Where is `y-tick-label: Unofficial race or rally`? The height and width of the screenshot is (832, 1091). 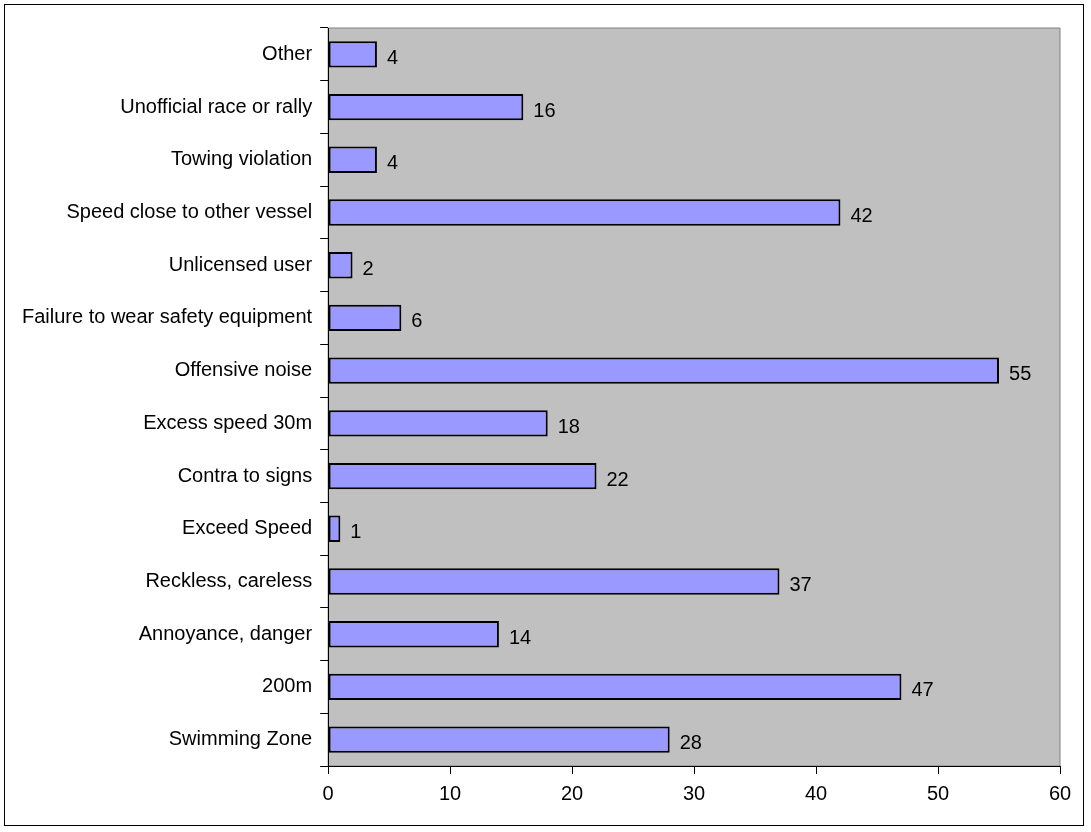 y-tick-label: Unofficial race or rally is located at coordinates (216, 105).